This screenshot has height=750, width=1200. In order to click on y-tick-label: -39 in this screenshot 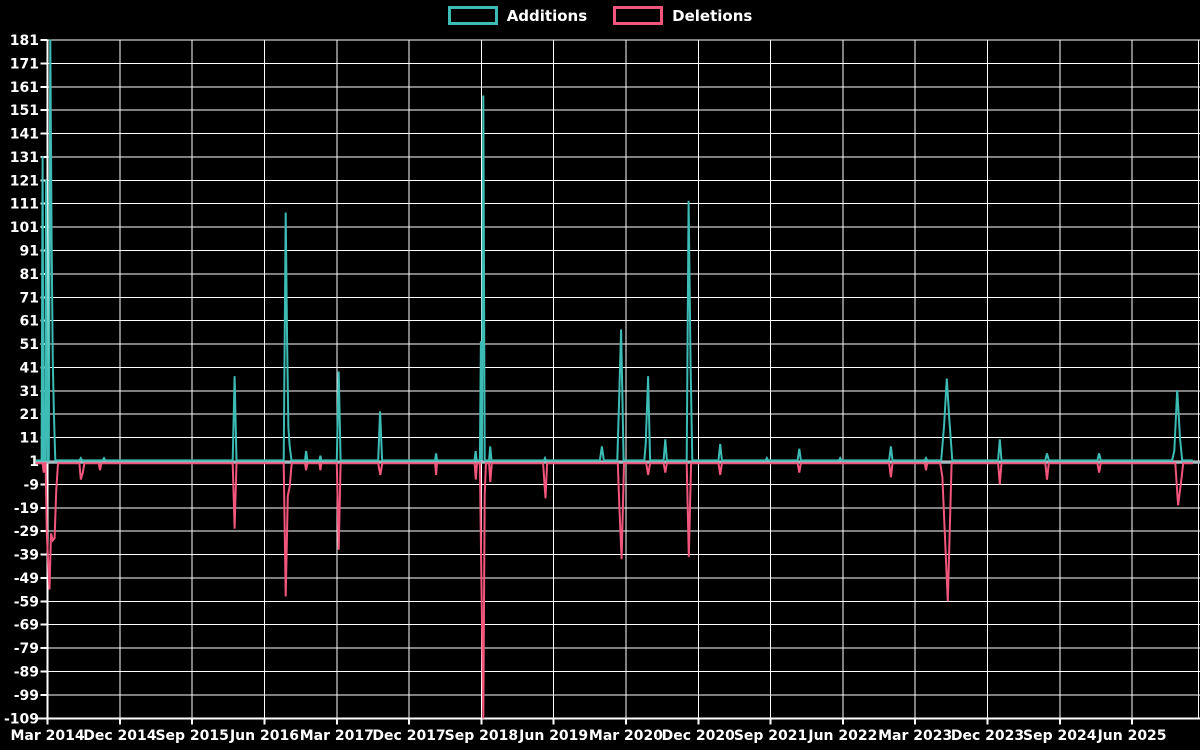, I will do `click(26, 556)`.